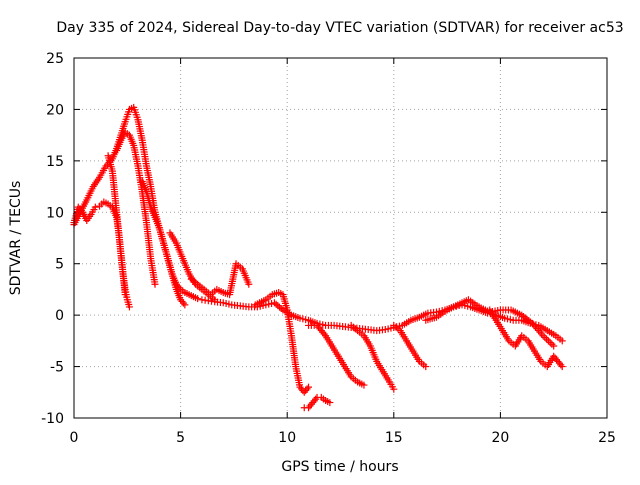 This screenshot has width=640, height=485. I want to click on y-tick-label: 20, so click(55, 110).